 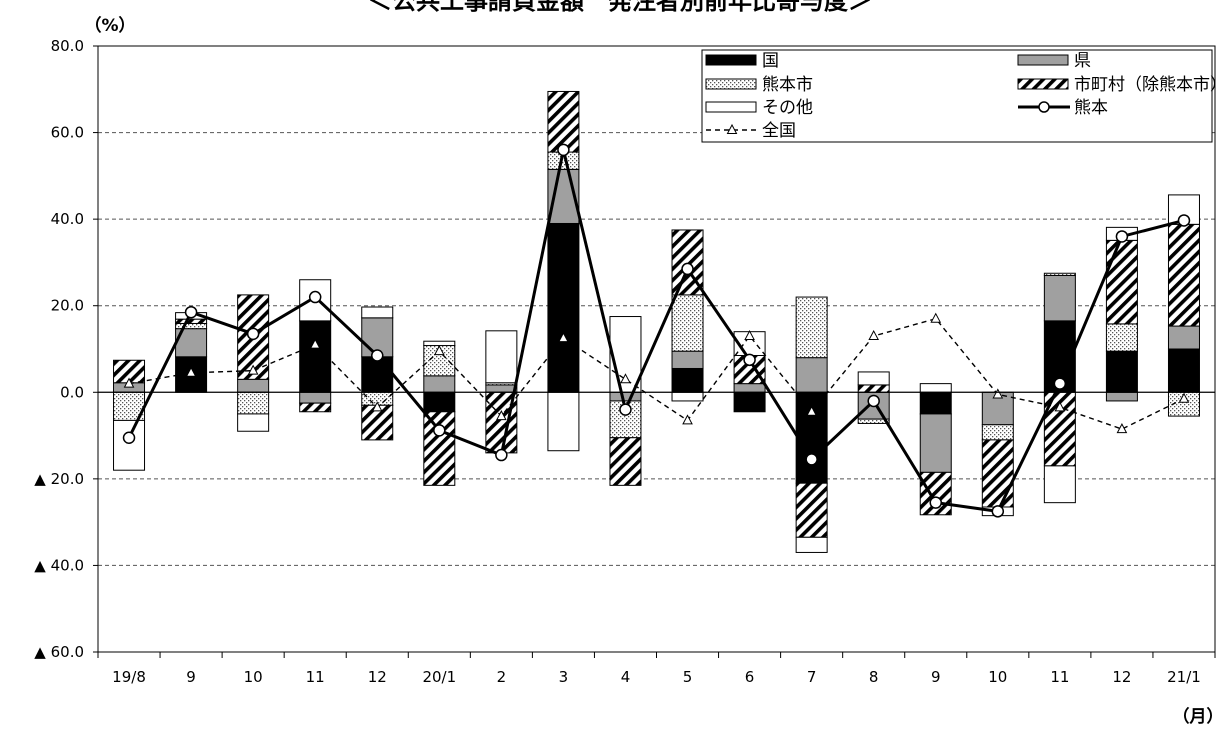 What do you see at coordinates (779, 131) in the screenshot?
I see `legend-label: 全国` at bounding box center [779, 131].